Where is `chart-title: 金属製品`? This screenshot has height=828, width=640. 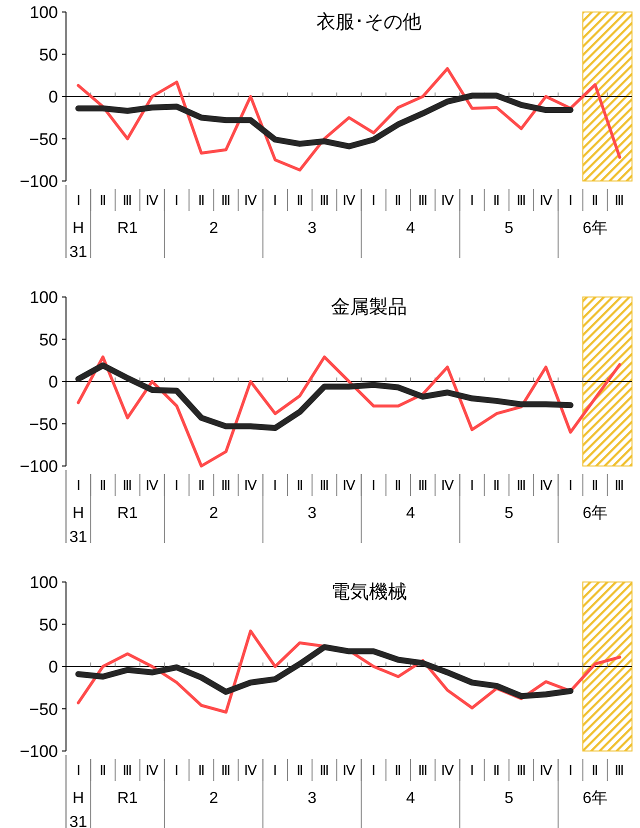 chart-title: 金属製品 is located at coordinates (369, 307).